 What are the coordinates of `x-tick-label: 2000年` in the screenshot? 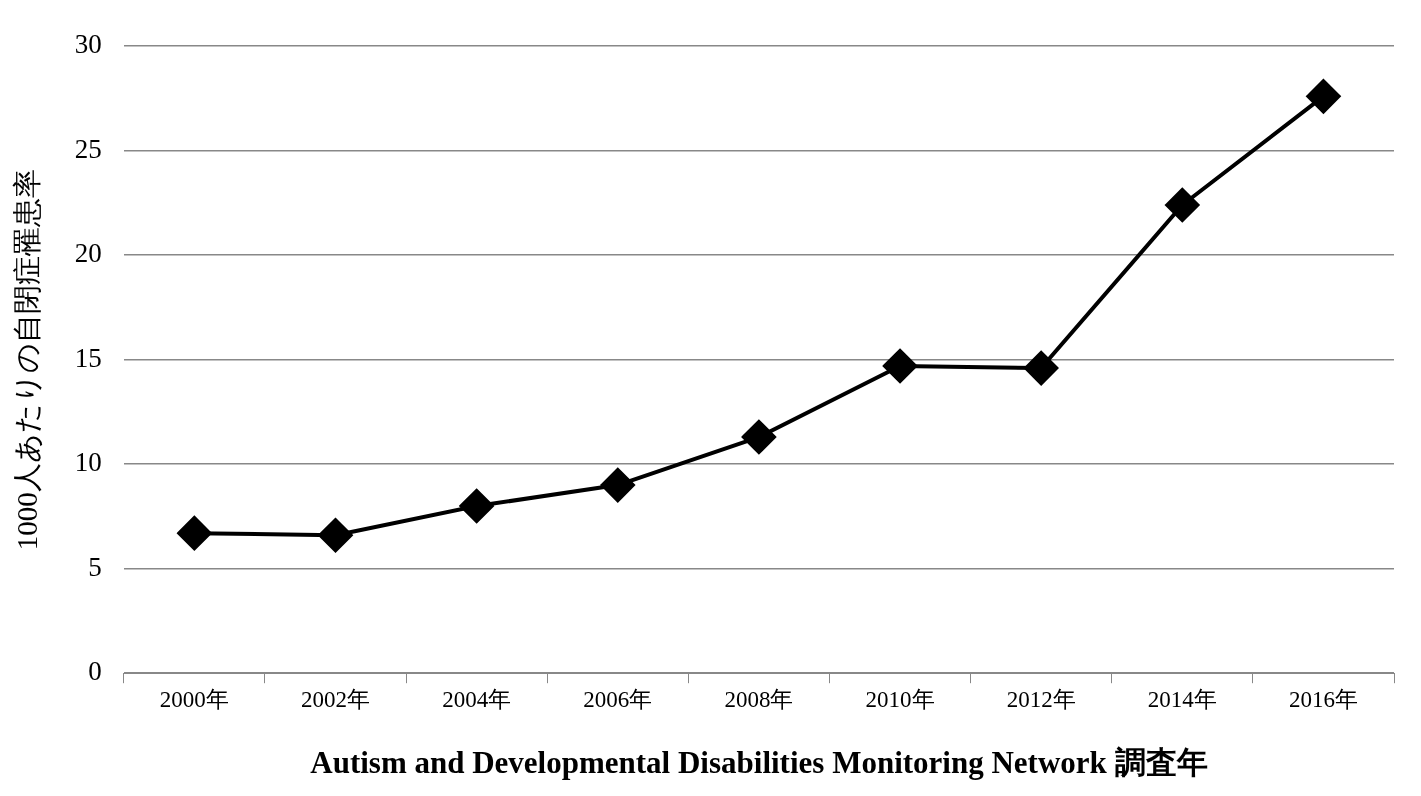 It's located at (194, 700).